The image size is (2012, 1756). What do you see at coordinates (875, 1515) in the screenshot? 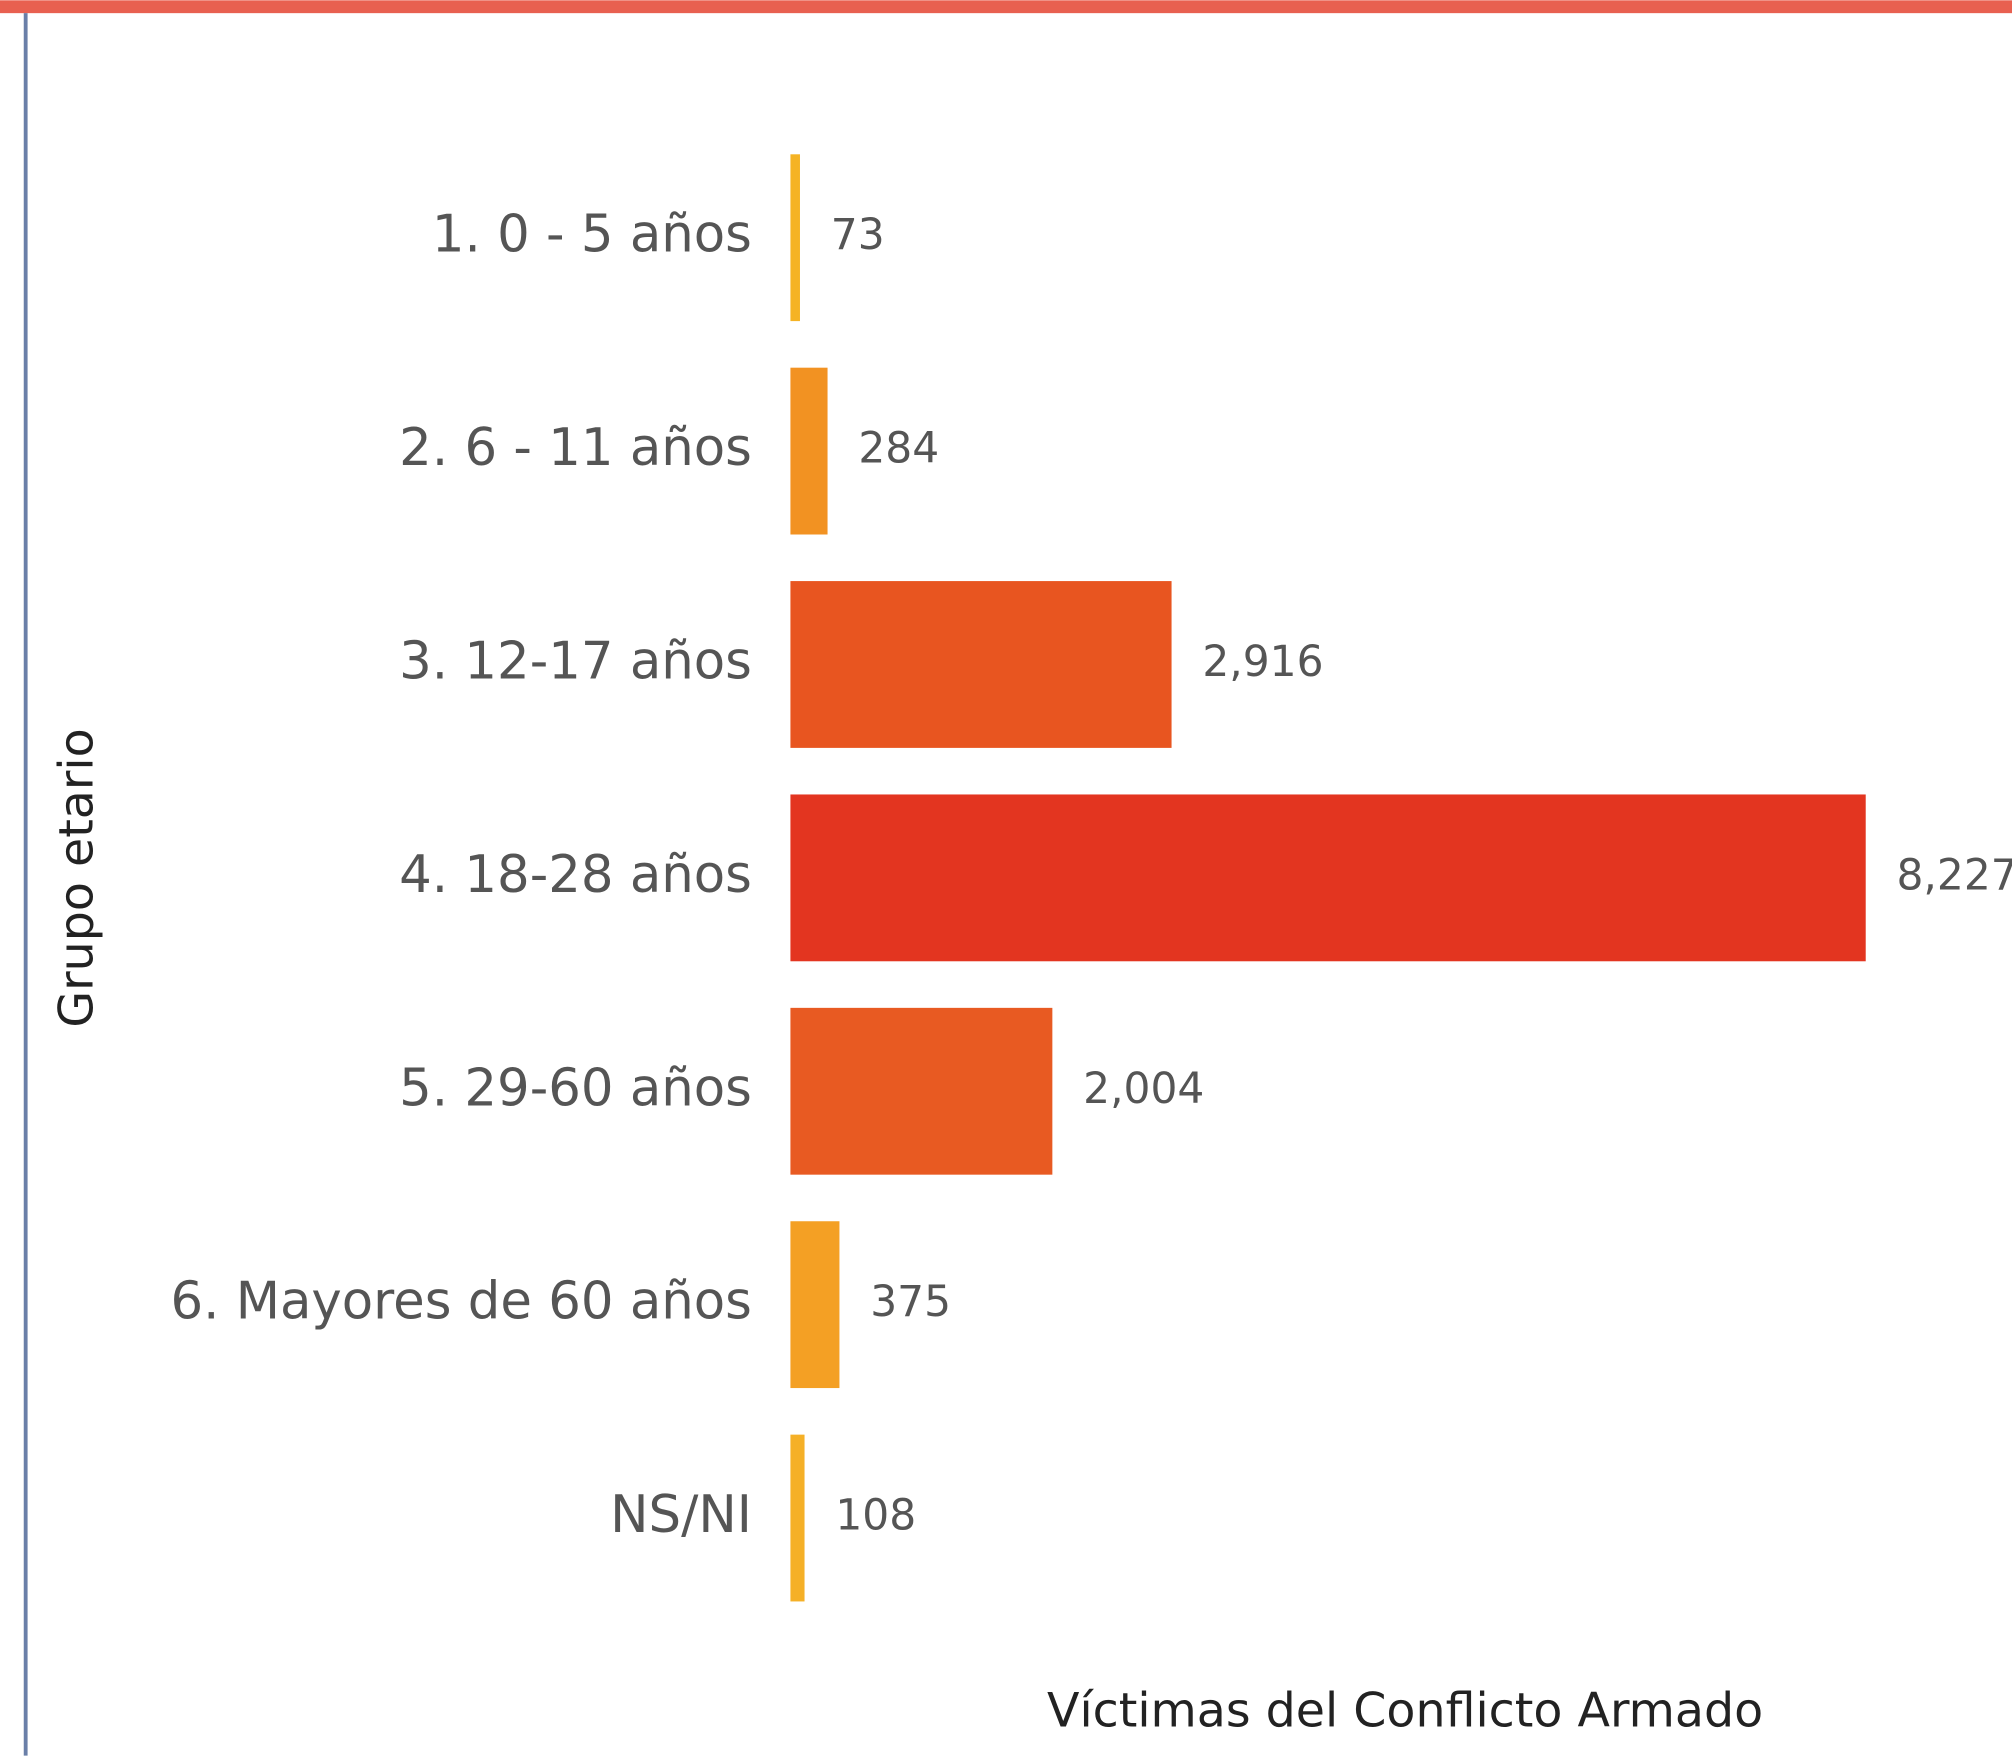
I see `value-label: 108` at bounding box center [875, 1515].